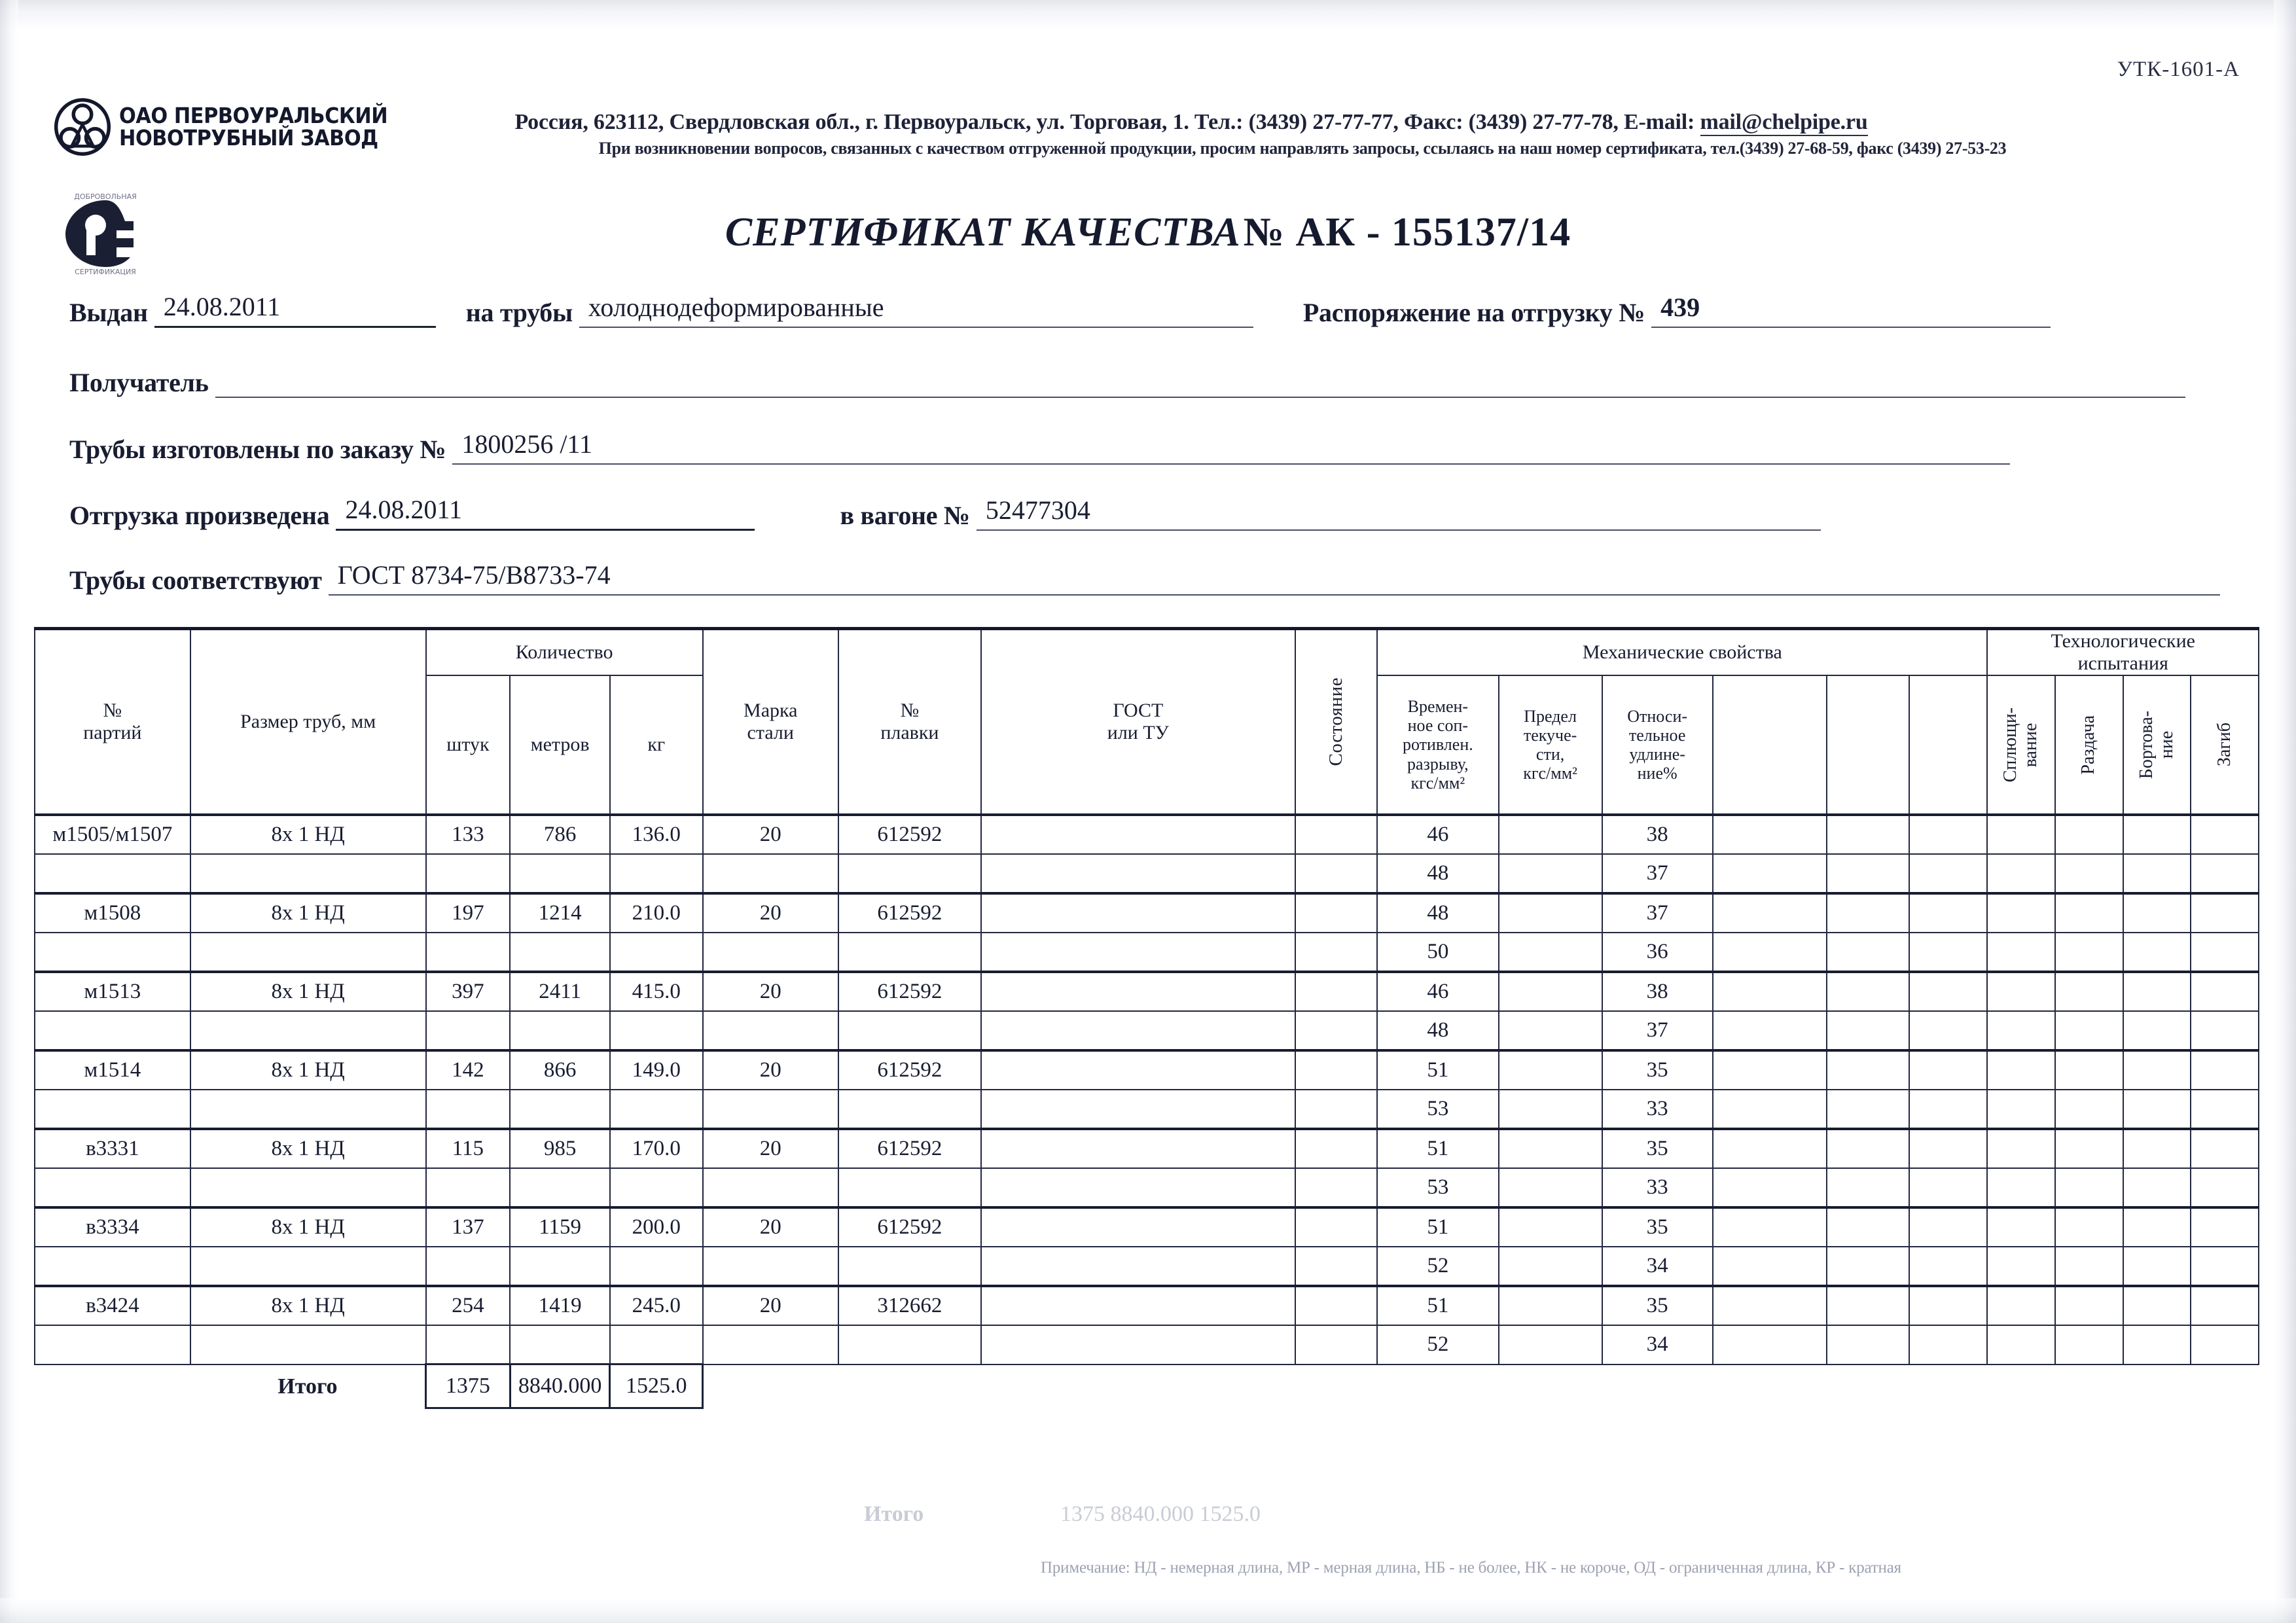 This screenshot has width=2296, height=1623. Describe the element at coordinates (1657, 1109) in the screenshot. I see `cell-elong: 33` at that location.